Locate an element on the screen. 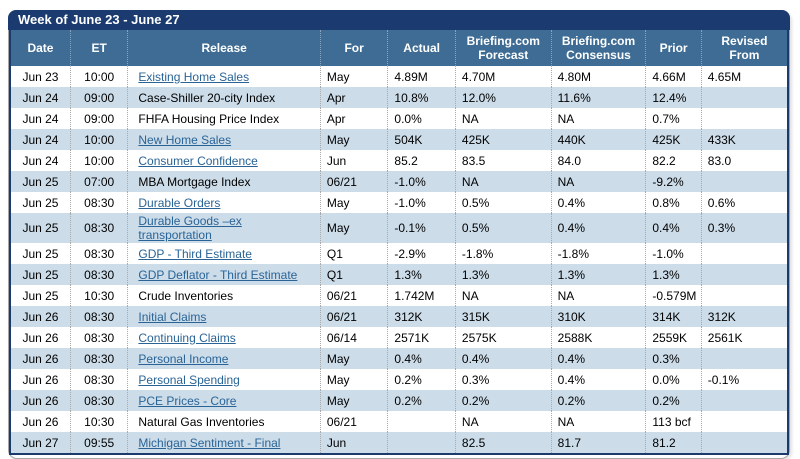 The width and height of the screenshot is (800, 459). actual-cell: 1.3% is located at coordinates (421, 274).